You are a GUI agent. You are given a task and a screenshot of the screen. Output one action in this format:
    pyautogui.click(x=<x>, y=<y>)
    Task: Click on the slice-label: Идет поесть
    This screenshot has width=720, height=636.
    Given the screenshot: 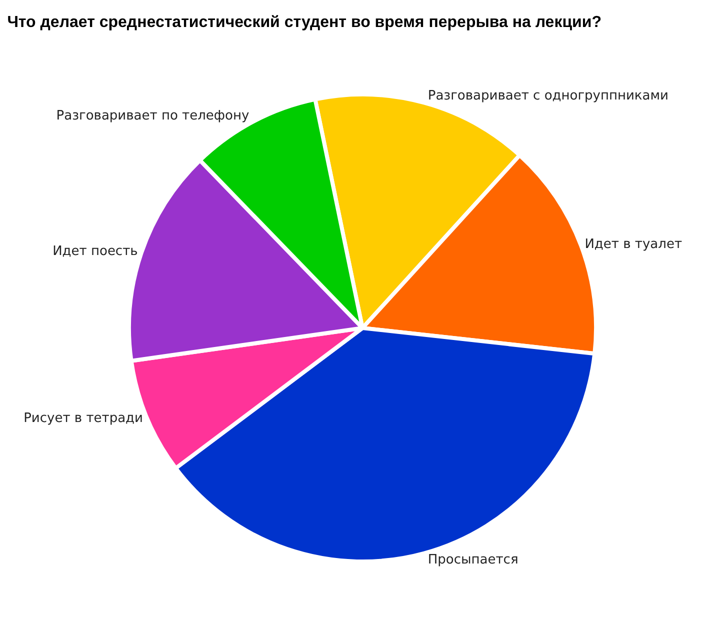 What is the action you would take?
    pyautogui.click(x=95, y=252)
    